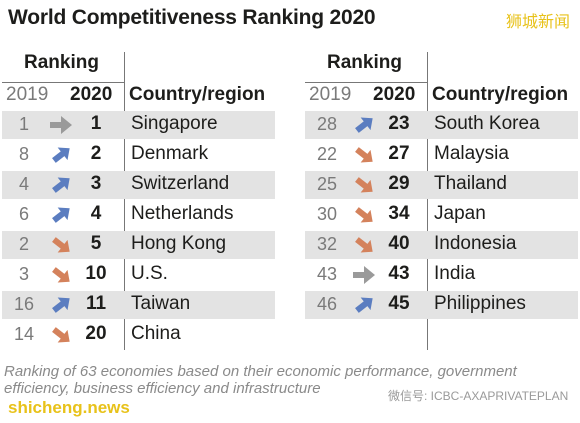 The height and width of the screenshot is (423, 580). I want to click on rank-2019: 43, so click(327, 274).